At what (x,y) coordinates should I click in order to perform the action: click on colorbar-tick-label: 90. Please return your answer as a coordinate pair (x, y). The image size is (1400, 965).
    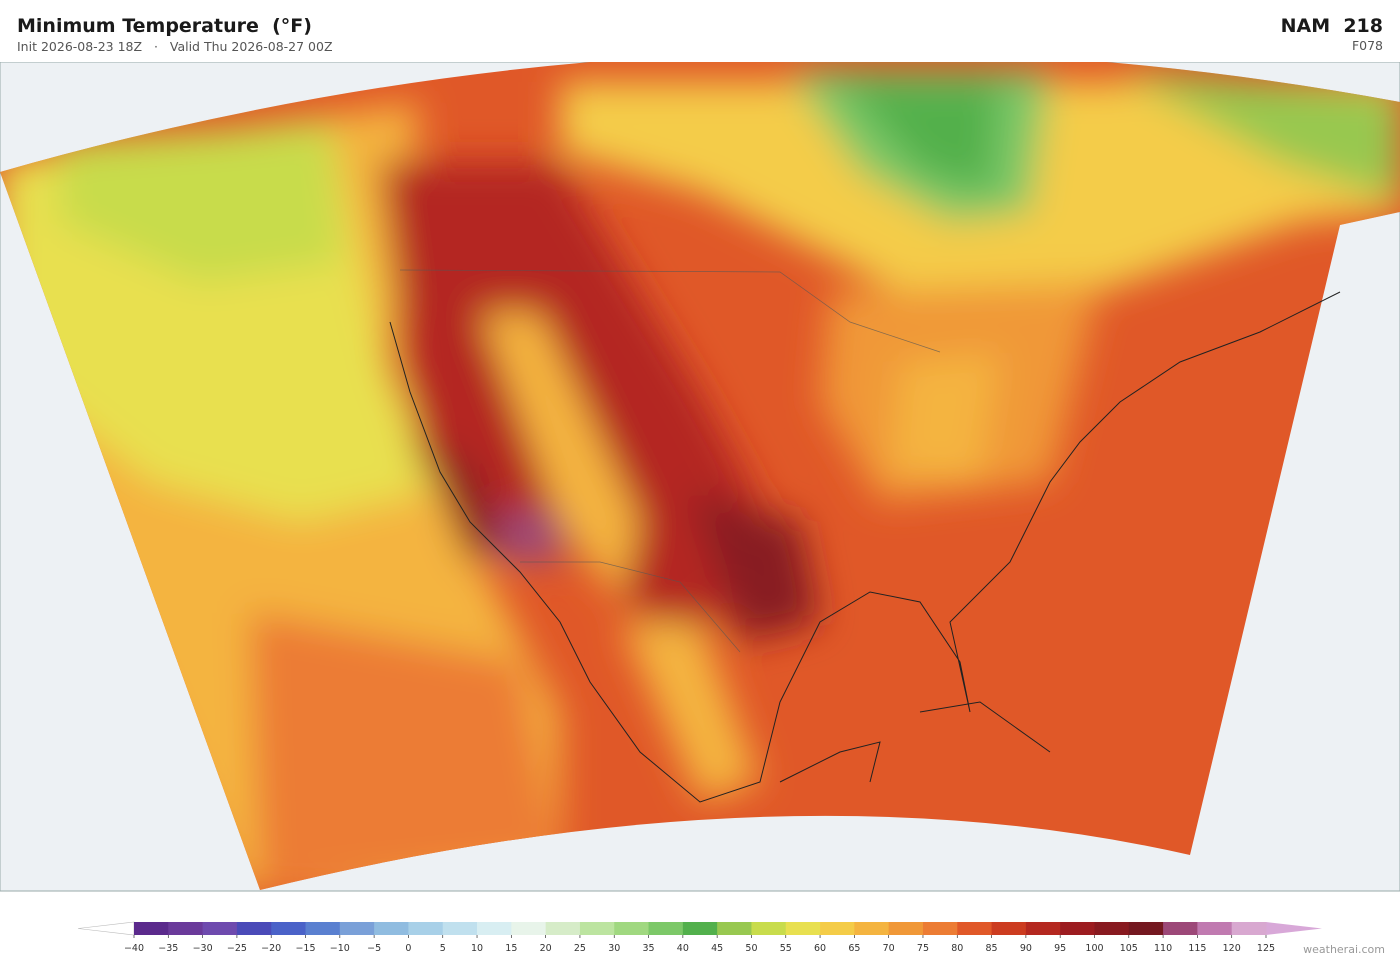
    Looking at the image, I should click on (1026, 948).